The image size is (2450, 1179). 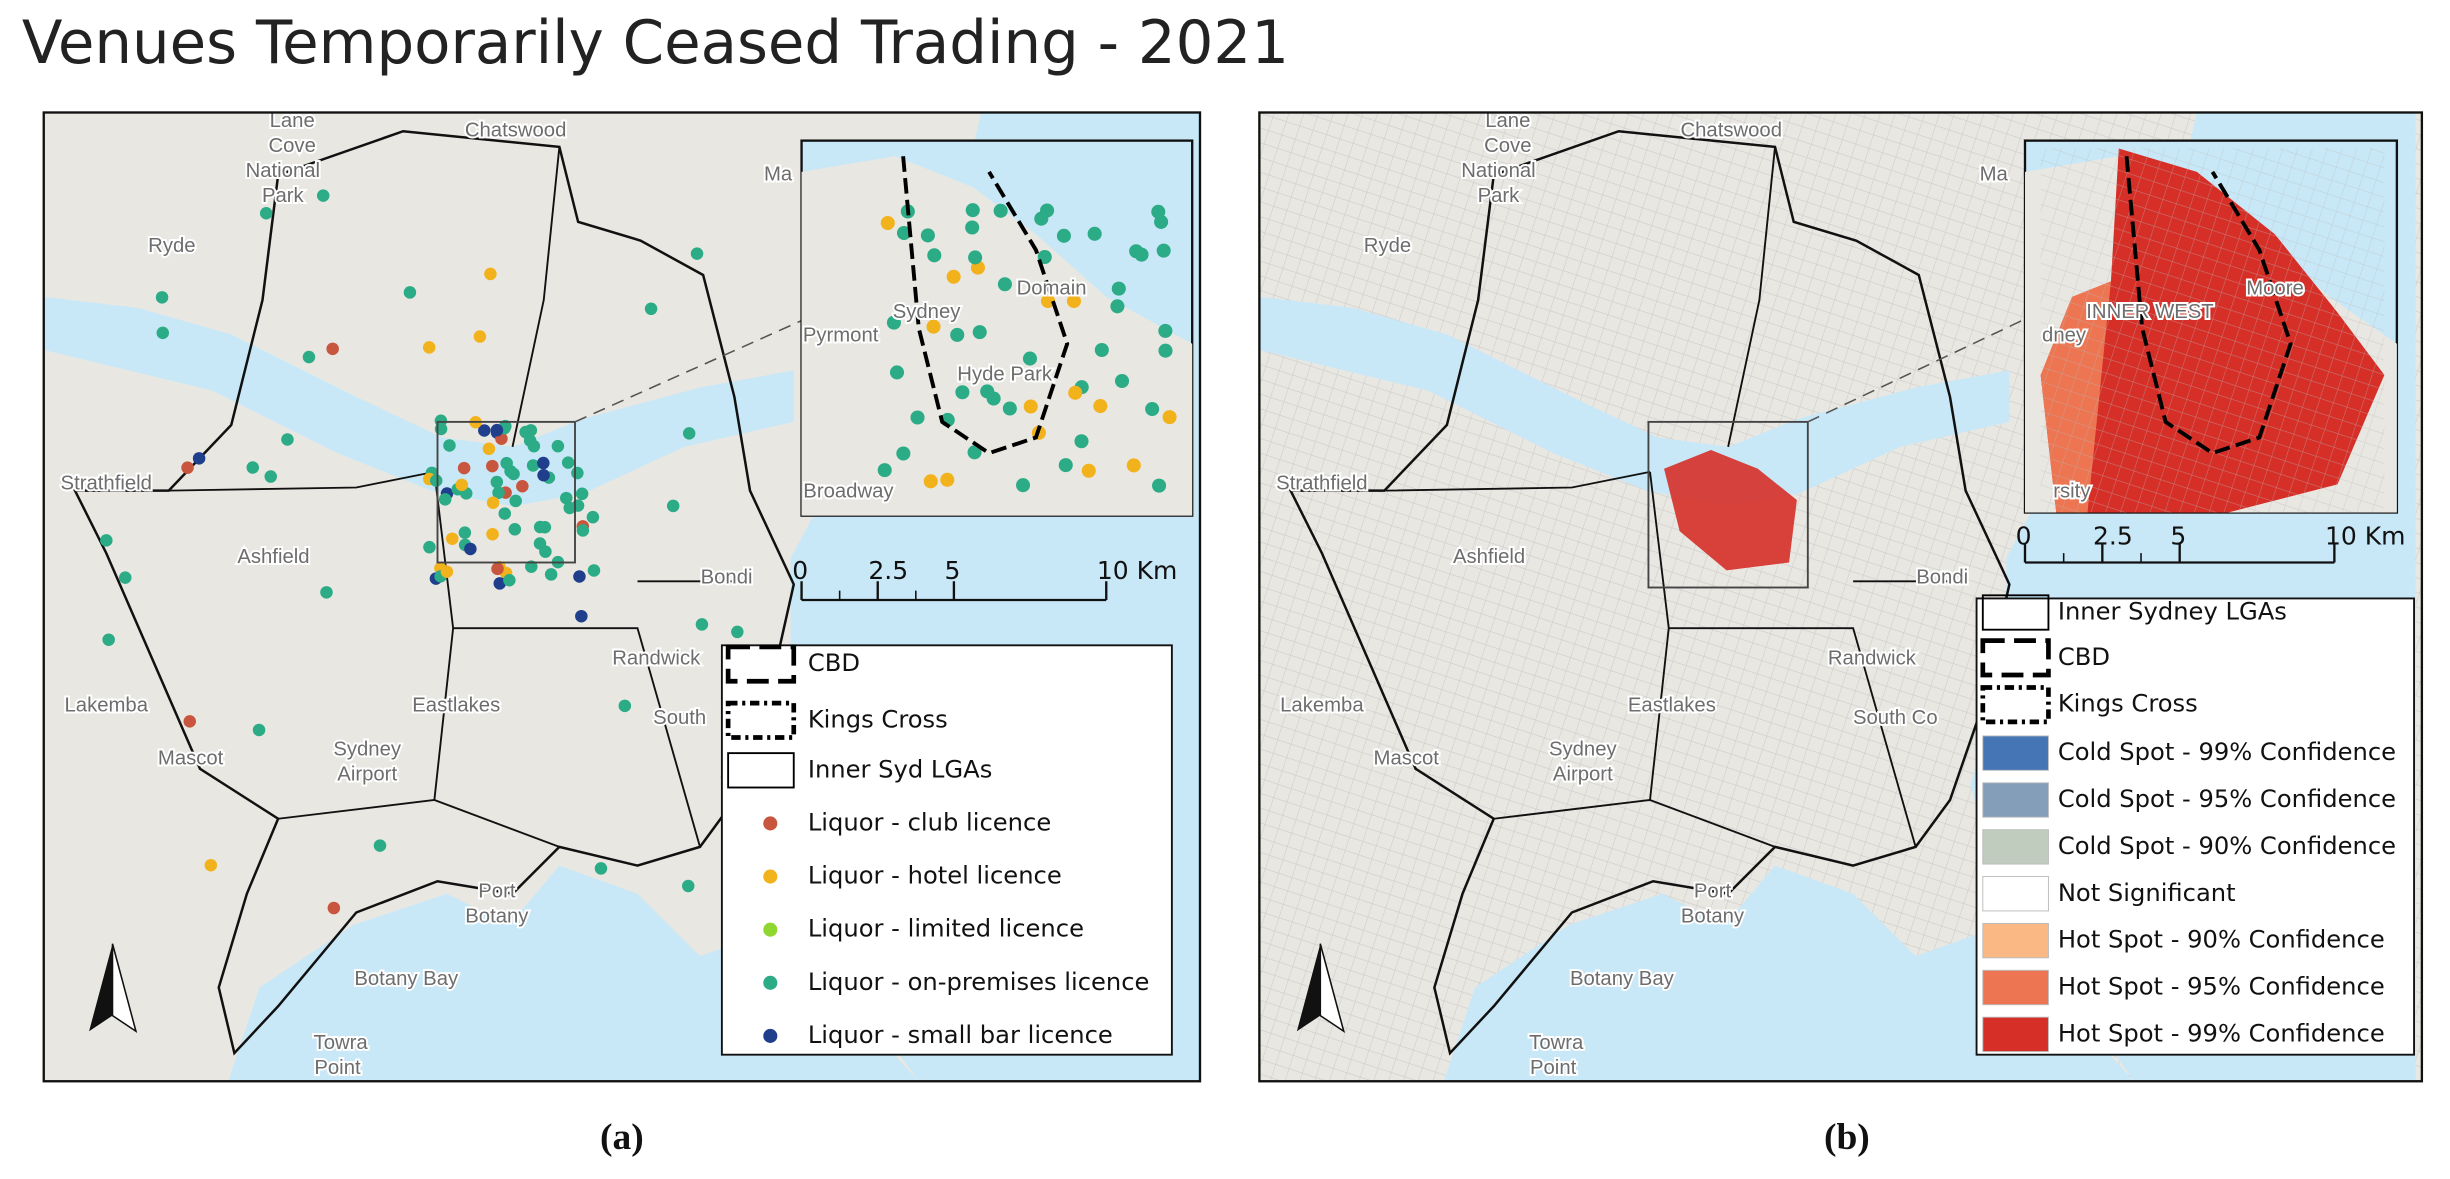 I want to click on inset-extent, so click(x=506, y=492).